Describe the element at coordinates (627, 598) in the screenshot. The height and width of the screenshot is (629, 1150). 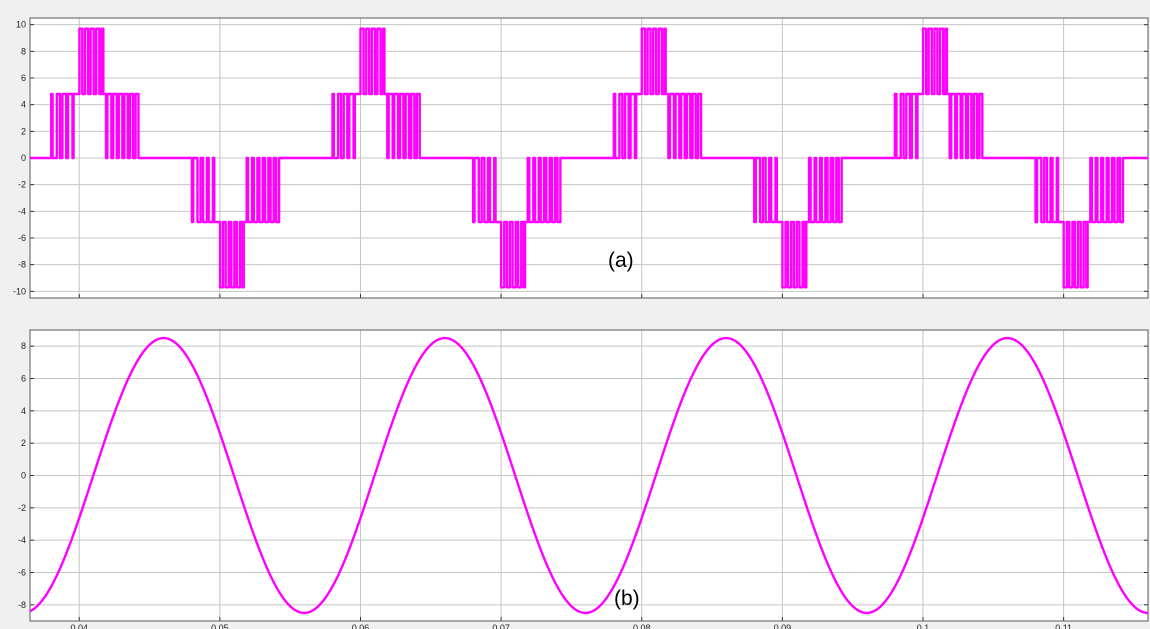
I see `panel-label: (b)` at that location.